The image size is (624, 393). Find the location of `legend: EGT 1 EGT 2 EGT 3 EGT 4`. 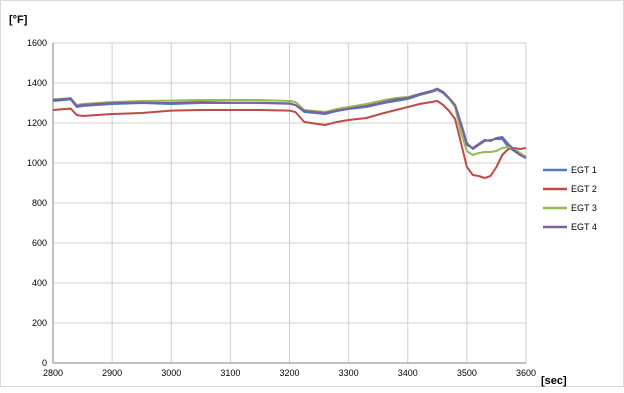

legend: EGT 1 EGT 2 EGT 3 EGT 4 is located at coordinates (570, 198).